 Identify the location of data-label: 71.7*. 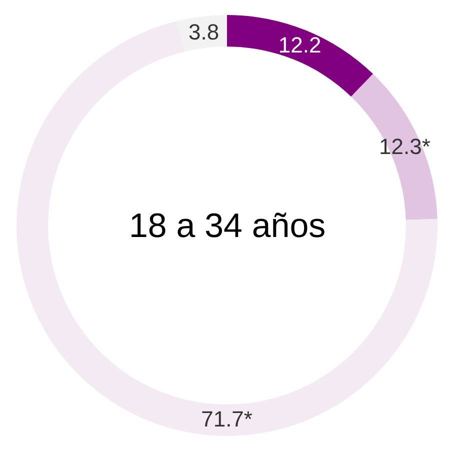
(227, 419).